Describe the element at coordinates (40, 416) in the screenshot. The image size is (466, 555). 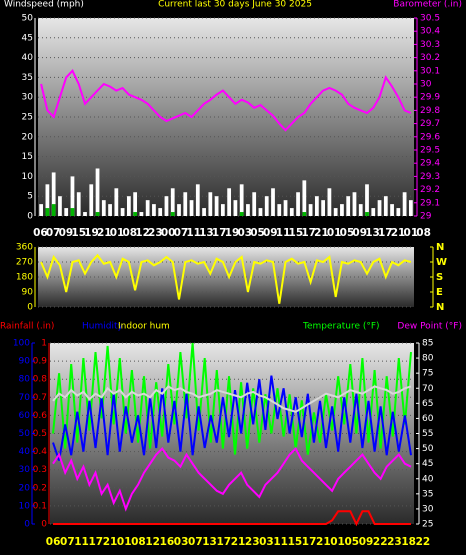
I see `tick-label: 0.6` at that location.